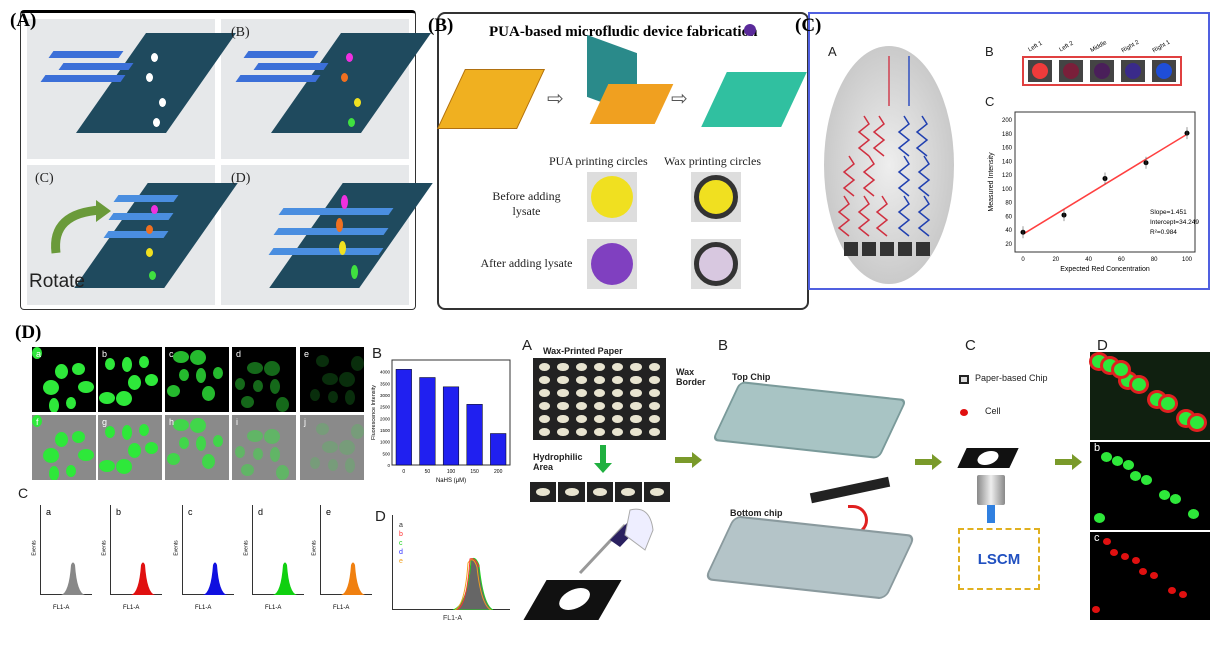 This screenshot has height=658, width=1218. I want to click on plot-frame, so click(1105, 182).